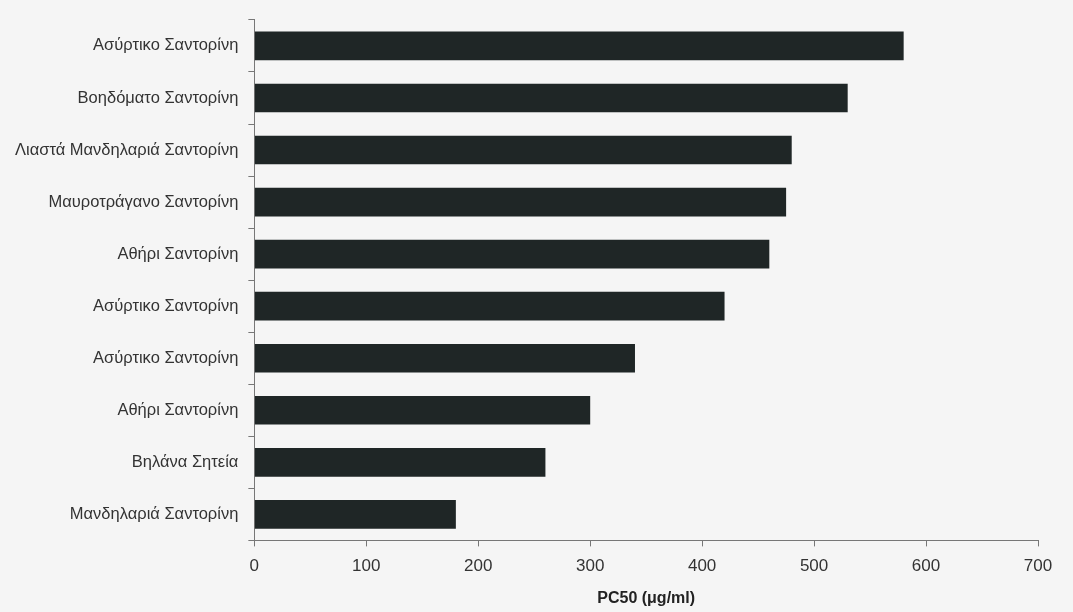 This screenshot has width=1073, height=612. Describe the element at coordinates (158, 96) in the screenshot. I see `y-tick-label: Βοηδόματο Σαντορίνη` at that location.